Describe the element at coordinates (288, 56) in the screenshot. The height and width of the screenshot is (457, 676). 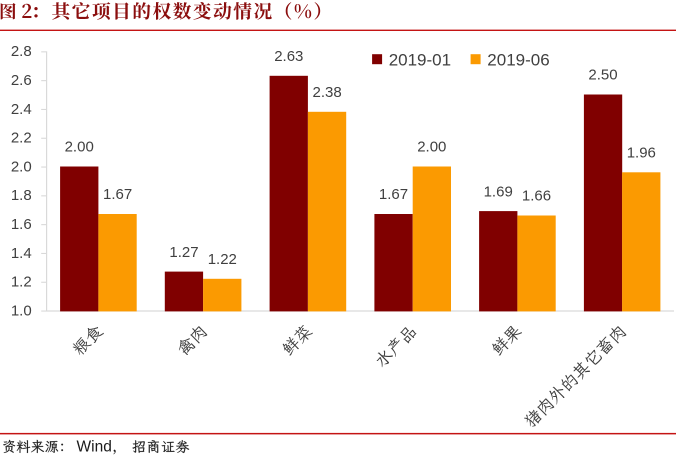
I see `svg-text: 2.63` at that location.